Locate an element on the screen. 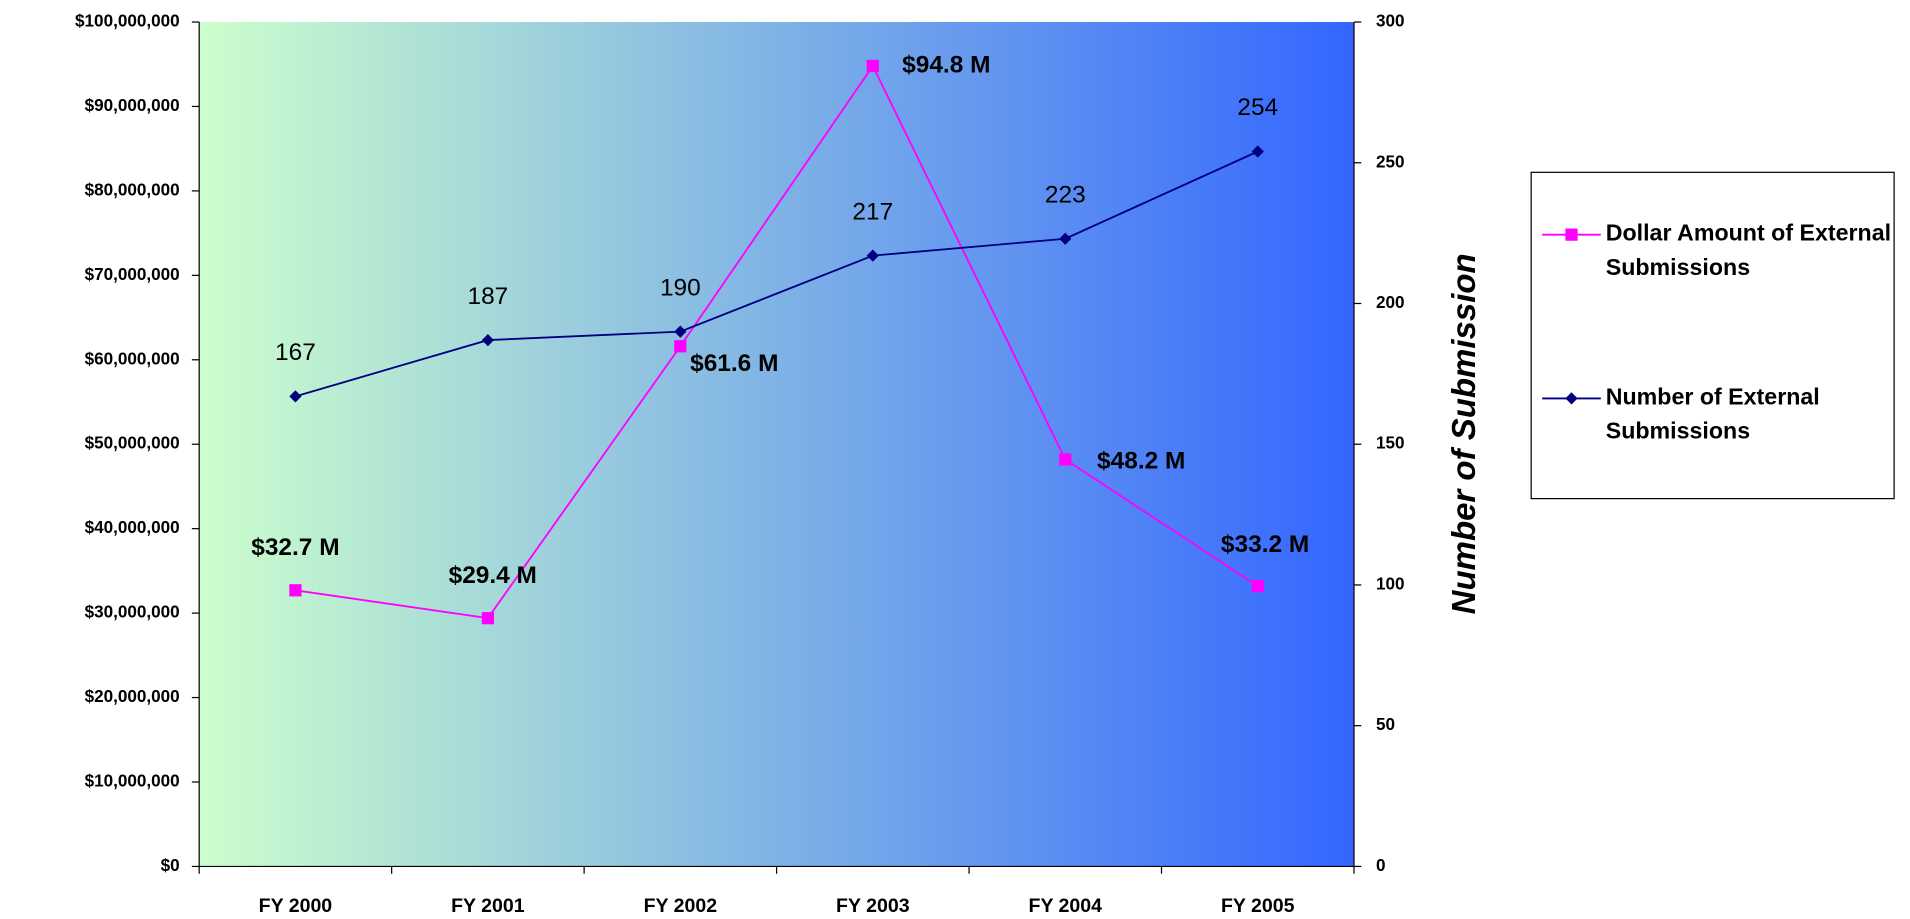 The height and width of the screenshot is (919, 1910). x-tick-label: FY 2004 is located at coordinates (1066, 906).